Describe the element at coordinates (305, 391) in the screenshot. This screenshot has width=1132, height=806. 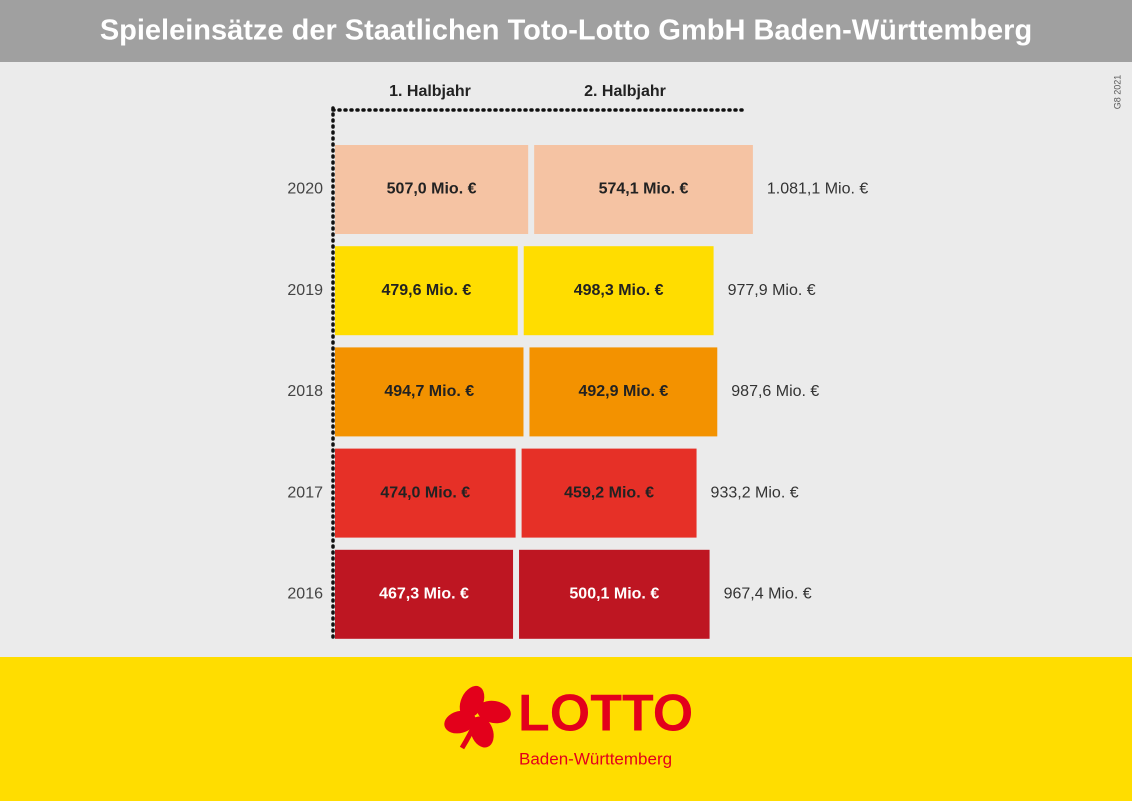
I see `y-tick-label: 2018` at that location.